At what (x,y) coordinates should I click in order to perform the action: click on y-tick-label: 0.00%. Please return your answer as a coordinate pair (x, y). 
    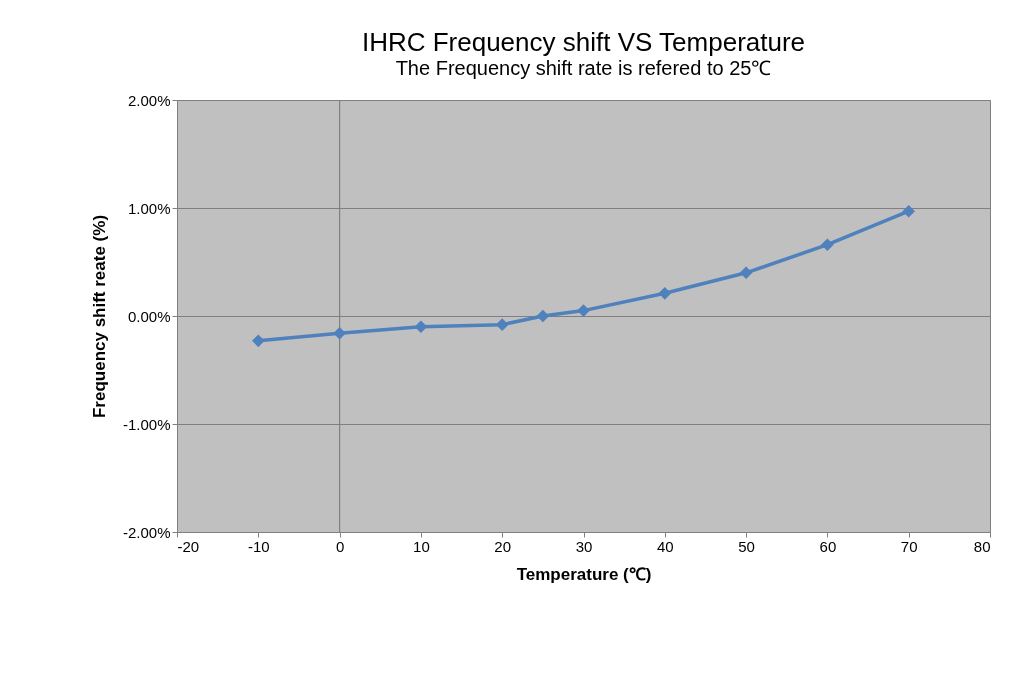
    Looking at the image, I should click on (149, 316).